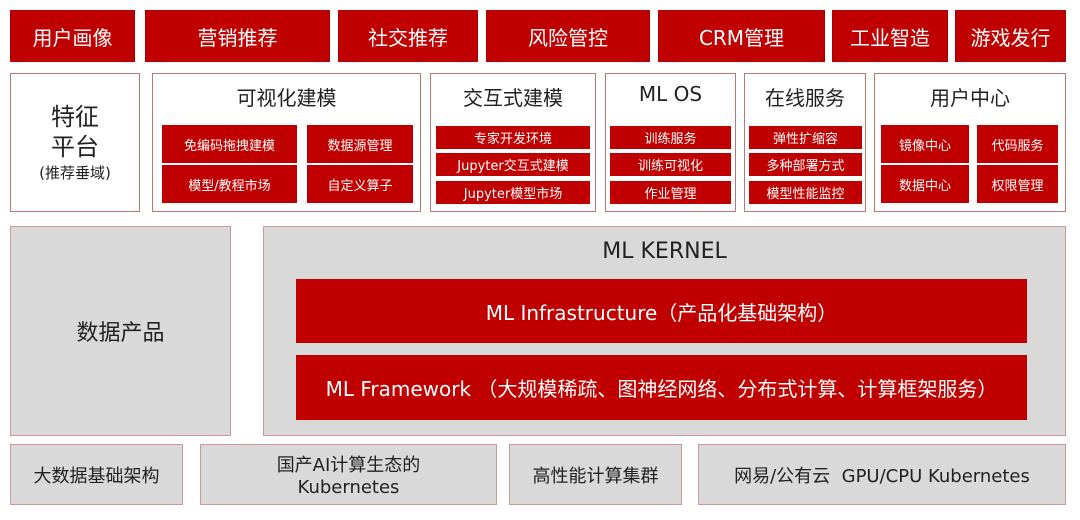  Describe the element at coordinates (670, 137) in the screenshot. I see `mlos-item: 训练服务` at that location.